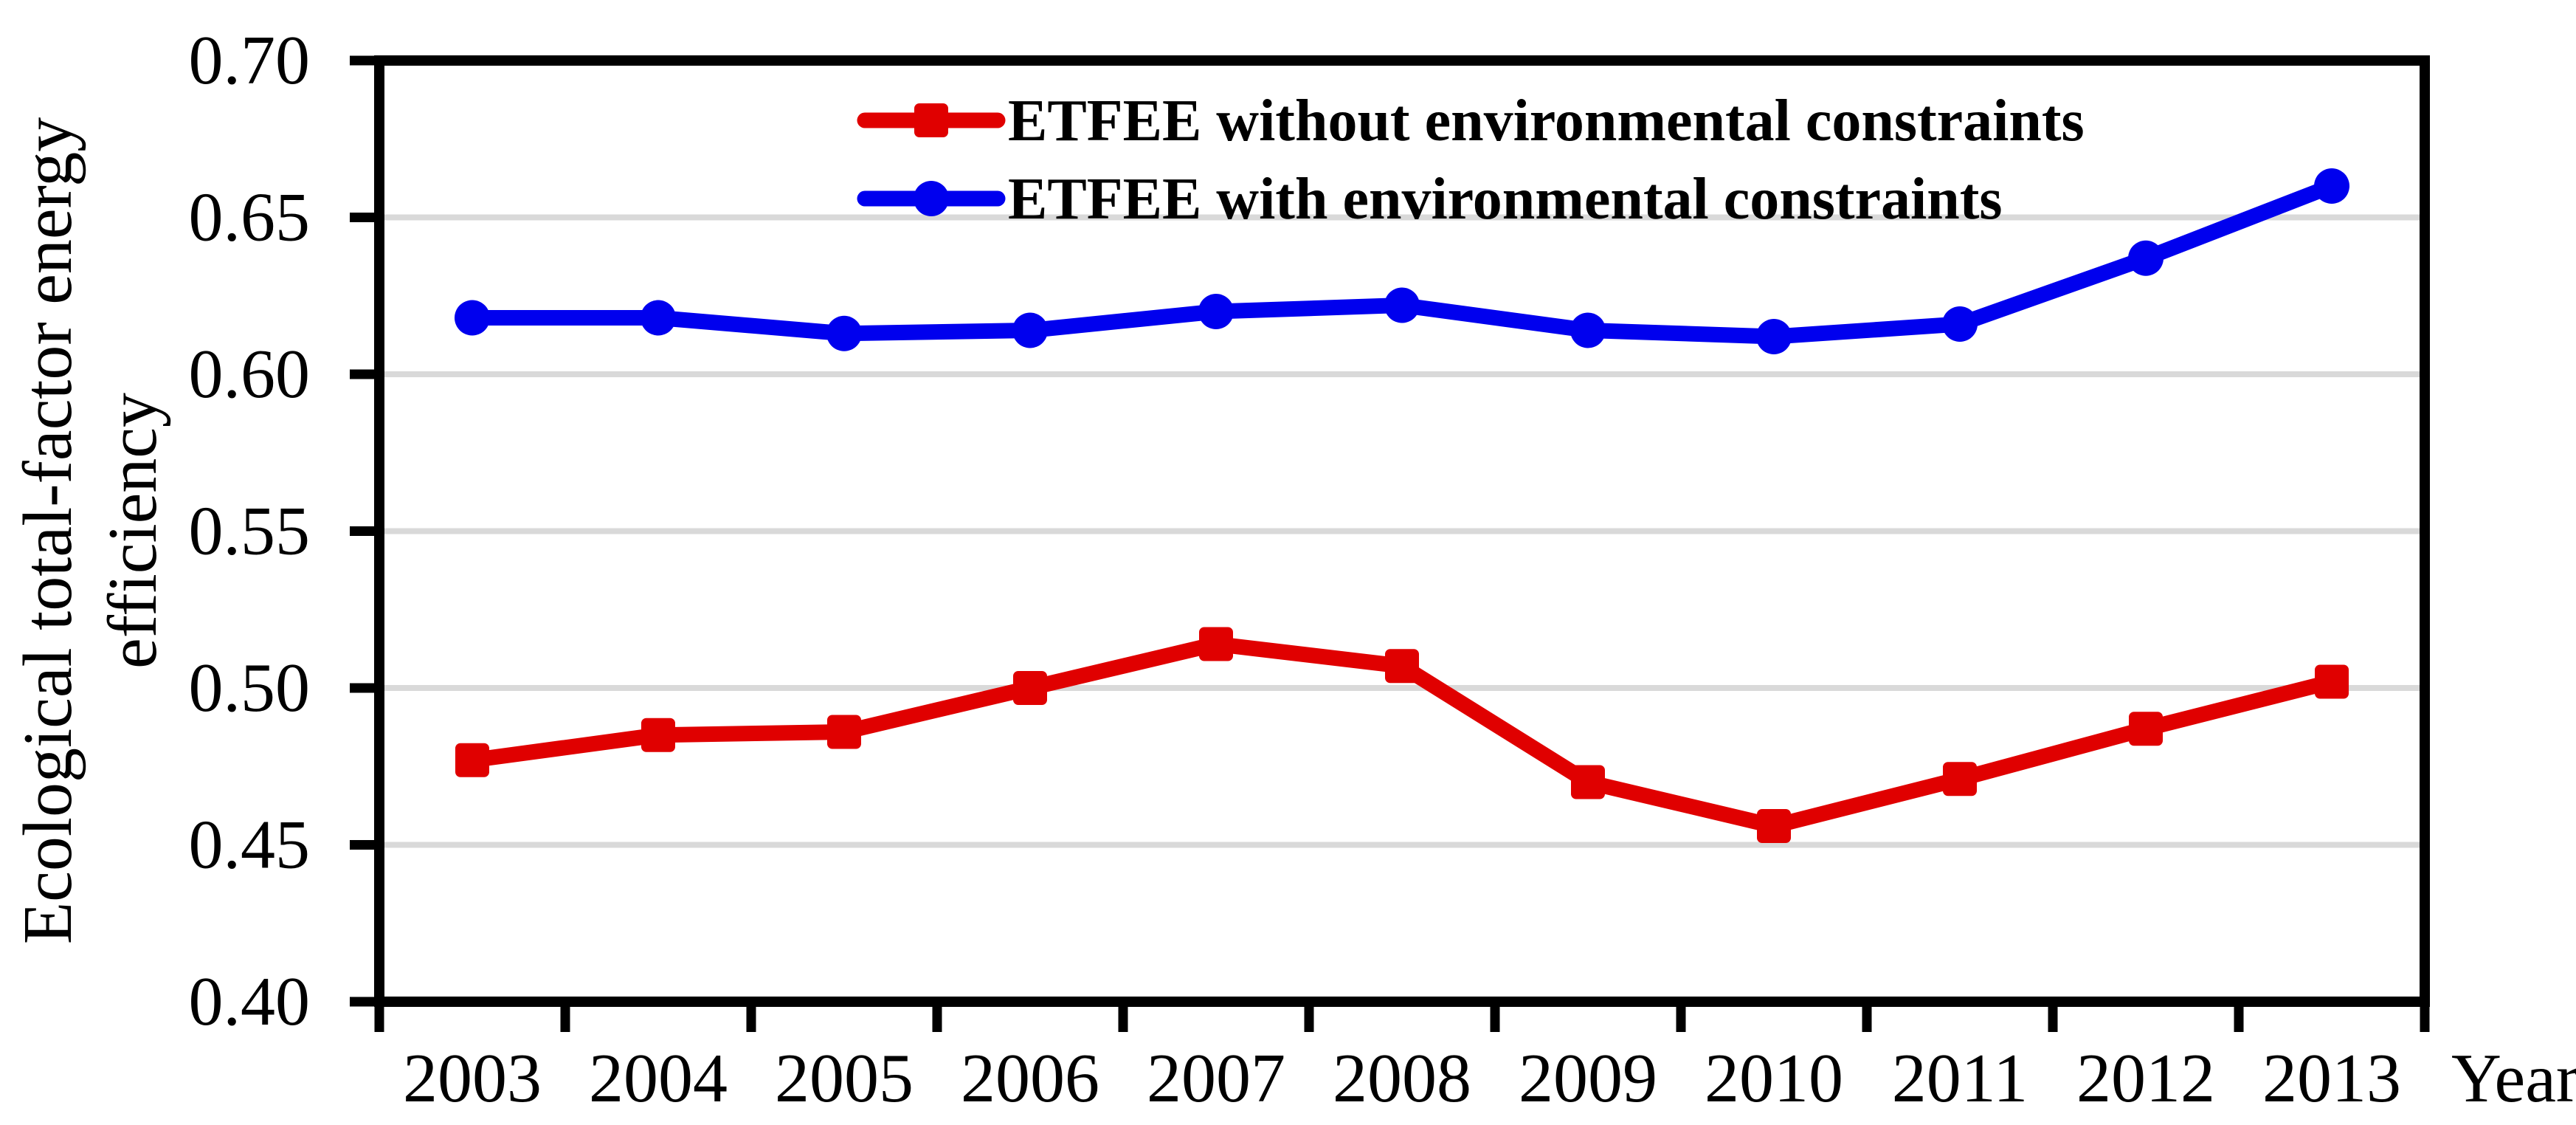 The height and width of the screenshot is (1125, 2576). What do you see at coordinates (250, 217) in the screenshot?
I see `y-tick-label: 0.65` at bounding box center [250, 217].